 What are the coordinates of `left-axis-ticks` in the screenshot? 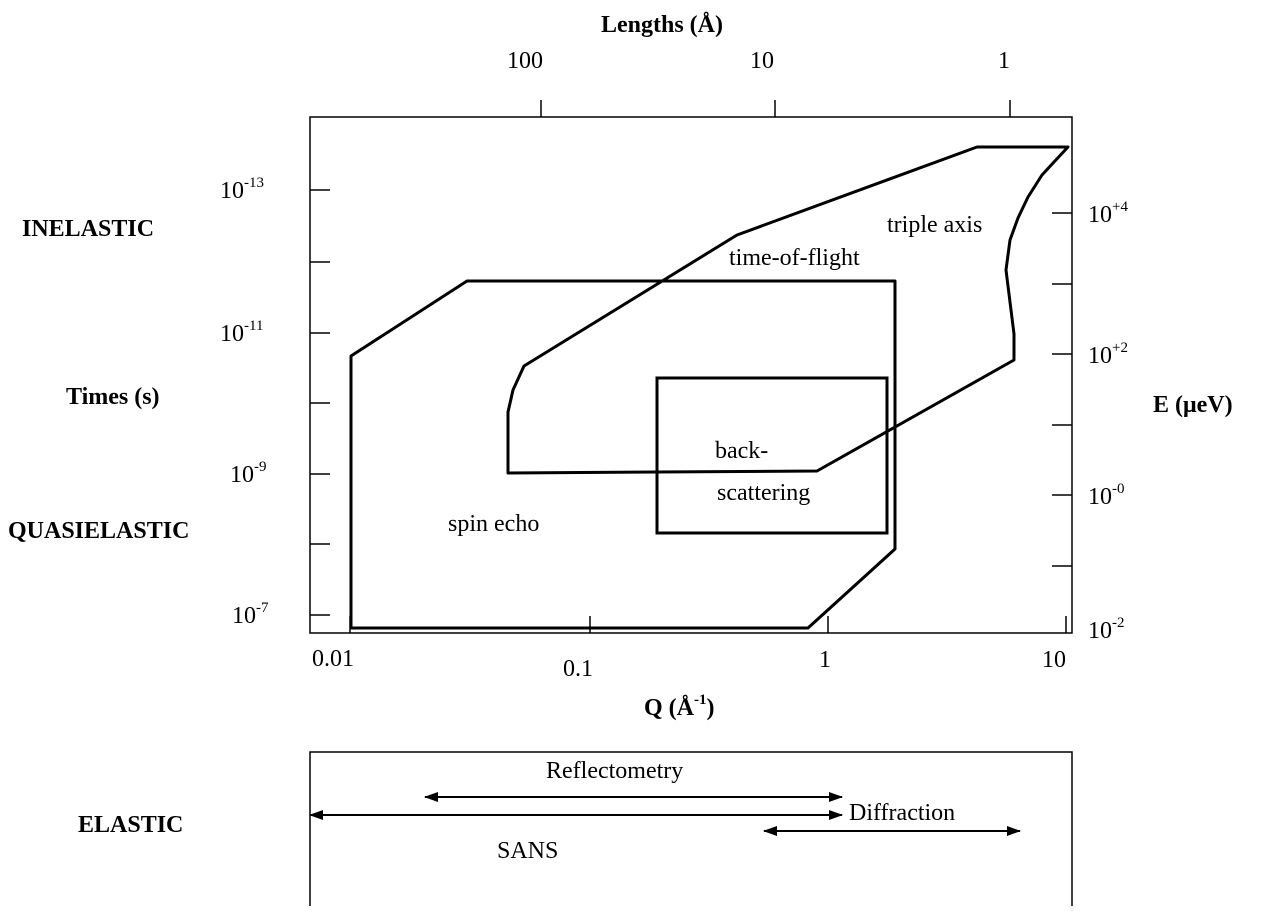 It's located at (320, 402).